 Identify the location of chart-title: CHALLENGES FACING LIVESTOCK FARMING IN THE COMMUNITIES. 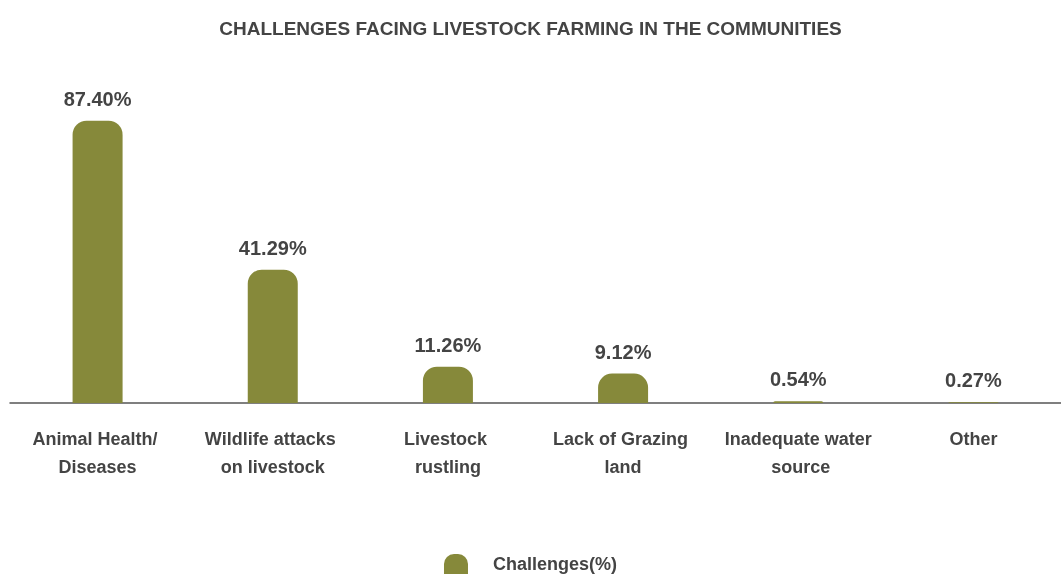
(530, 28).